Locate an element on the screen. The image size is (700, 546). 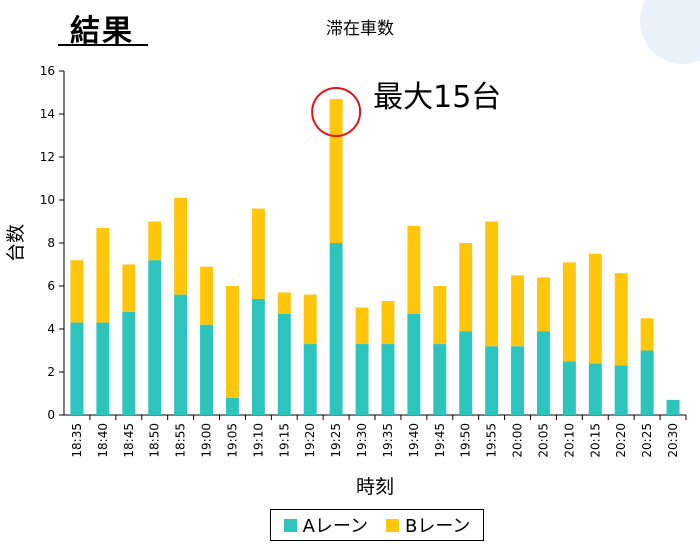
bar-a-2005 is located at coordinates (543, 373).